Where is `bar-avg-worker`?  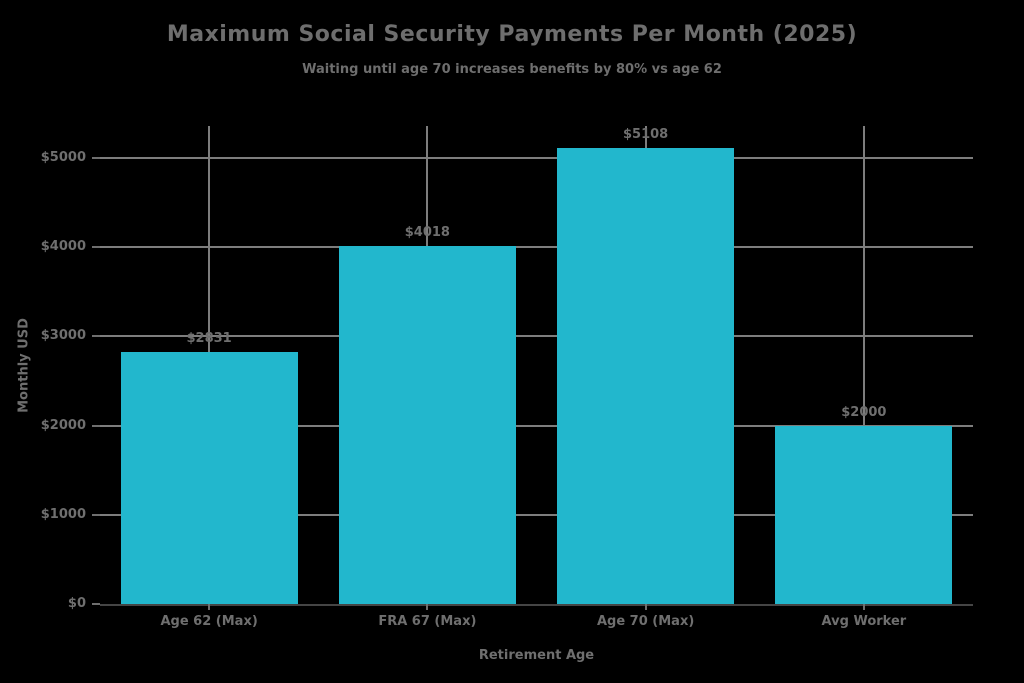 bar-avg-worker is located at coordinates (864, 514).